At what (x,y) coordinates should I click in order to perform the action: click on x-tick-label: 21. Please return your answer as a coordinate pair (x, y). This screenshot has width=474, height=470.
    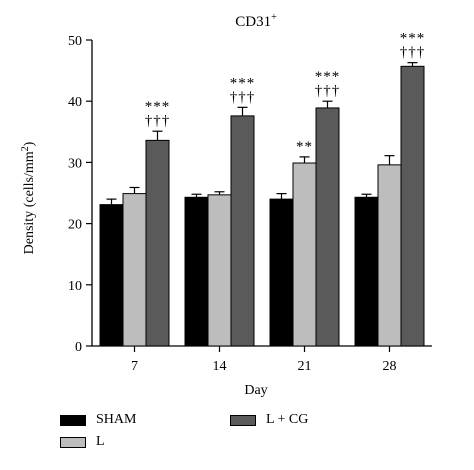
    Looking at the image, I should click on (305, 366).